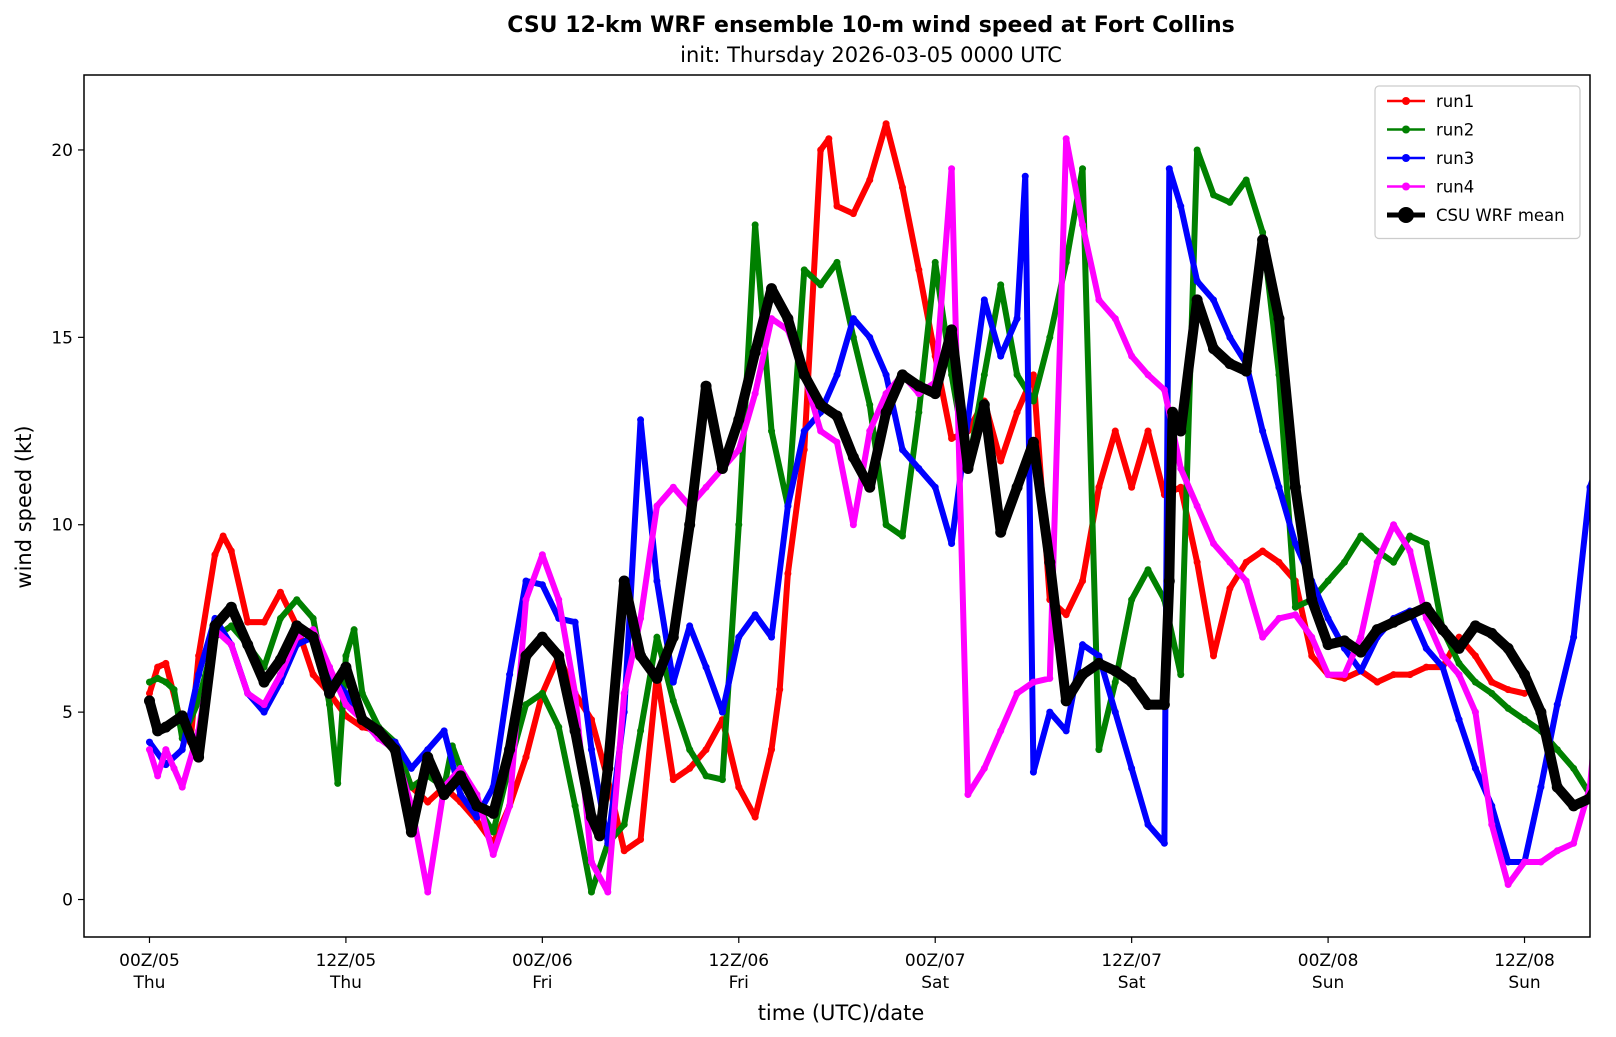 Image resolution: width=1616 pixels, height=1037 pixels. Describe the element at coordinates (1524, 983) in the screenshot. I see `x-tick-sublabel: Sun` at that location.